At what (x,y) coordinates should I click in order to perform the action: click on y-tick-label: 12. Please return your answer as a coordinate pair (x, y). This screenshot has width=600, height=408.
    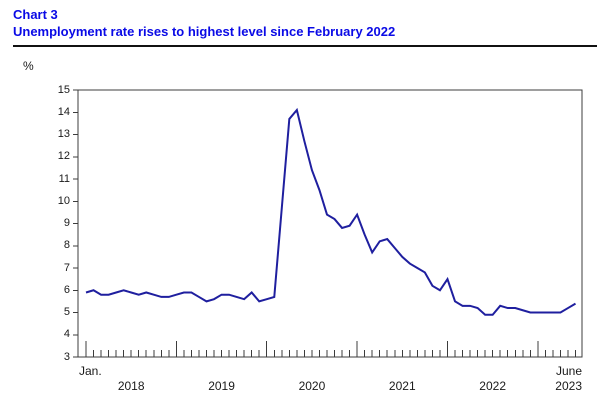
    Looking at the image, I should click on (63, 156).